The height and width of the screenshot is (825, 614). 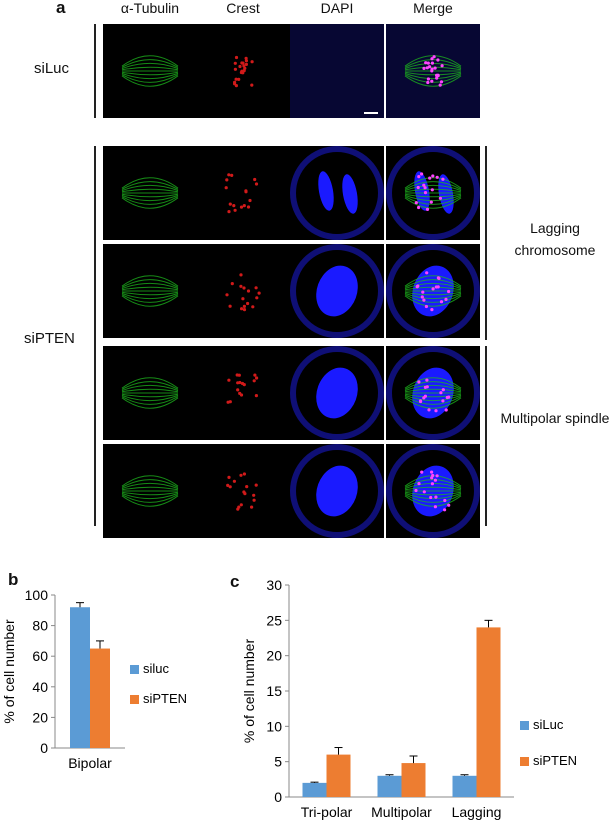 What do you see at coordinates (40, 656) in the screenshot?
I see `y-tick-label: 60` at bounding box center [40, 656].